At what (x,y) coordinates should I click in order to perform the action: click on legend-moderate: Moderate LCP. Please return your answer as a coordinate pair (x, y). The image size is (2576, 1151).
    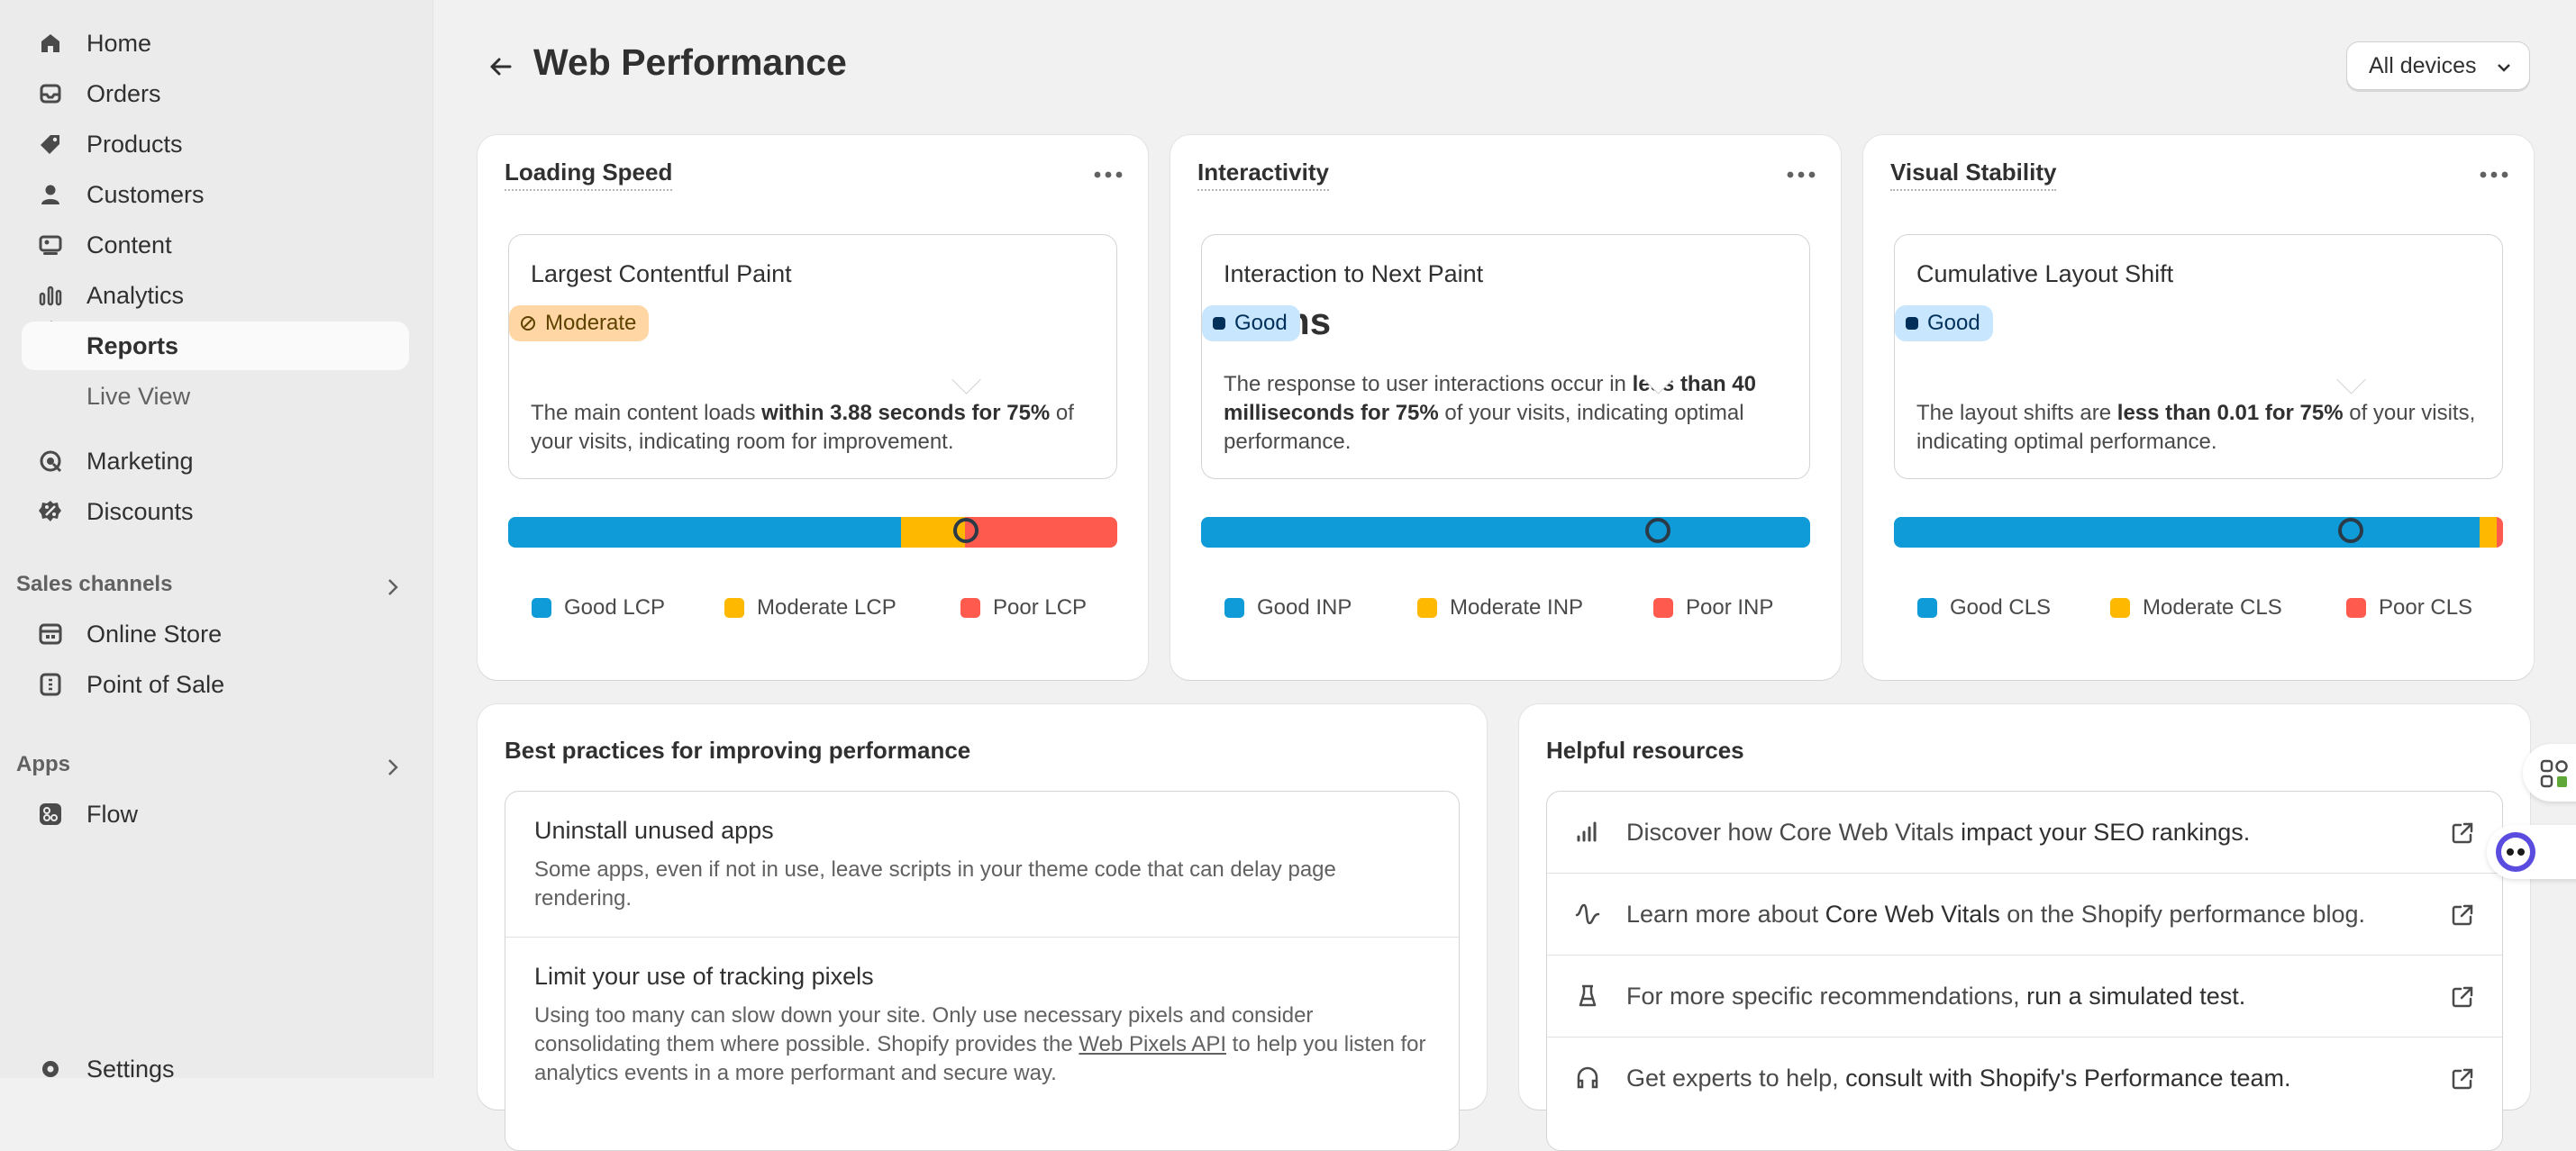
    Looking at the image, I should click on (810, 607).